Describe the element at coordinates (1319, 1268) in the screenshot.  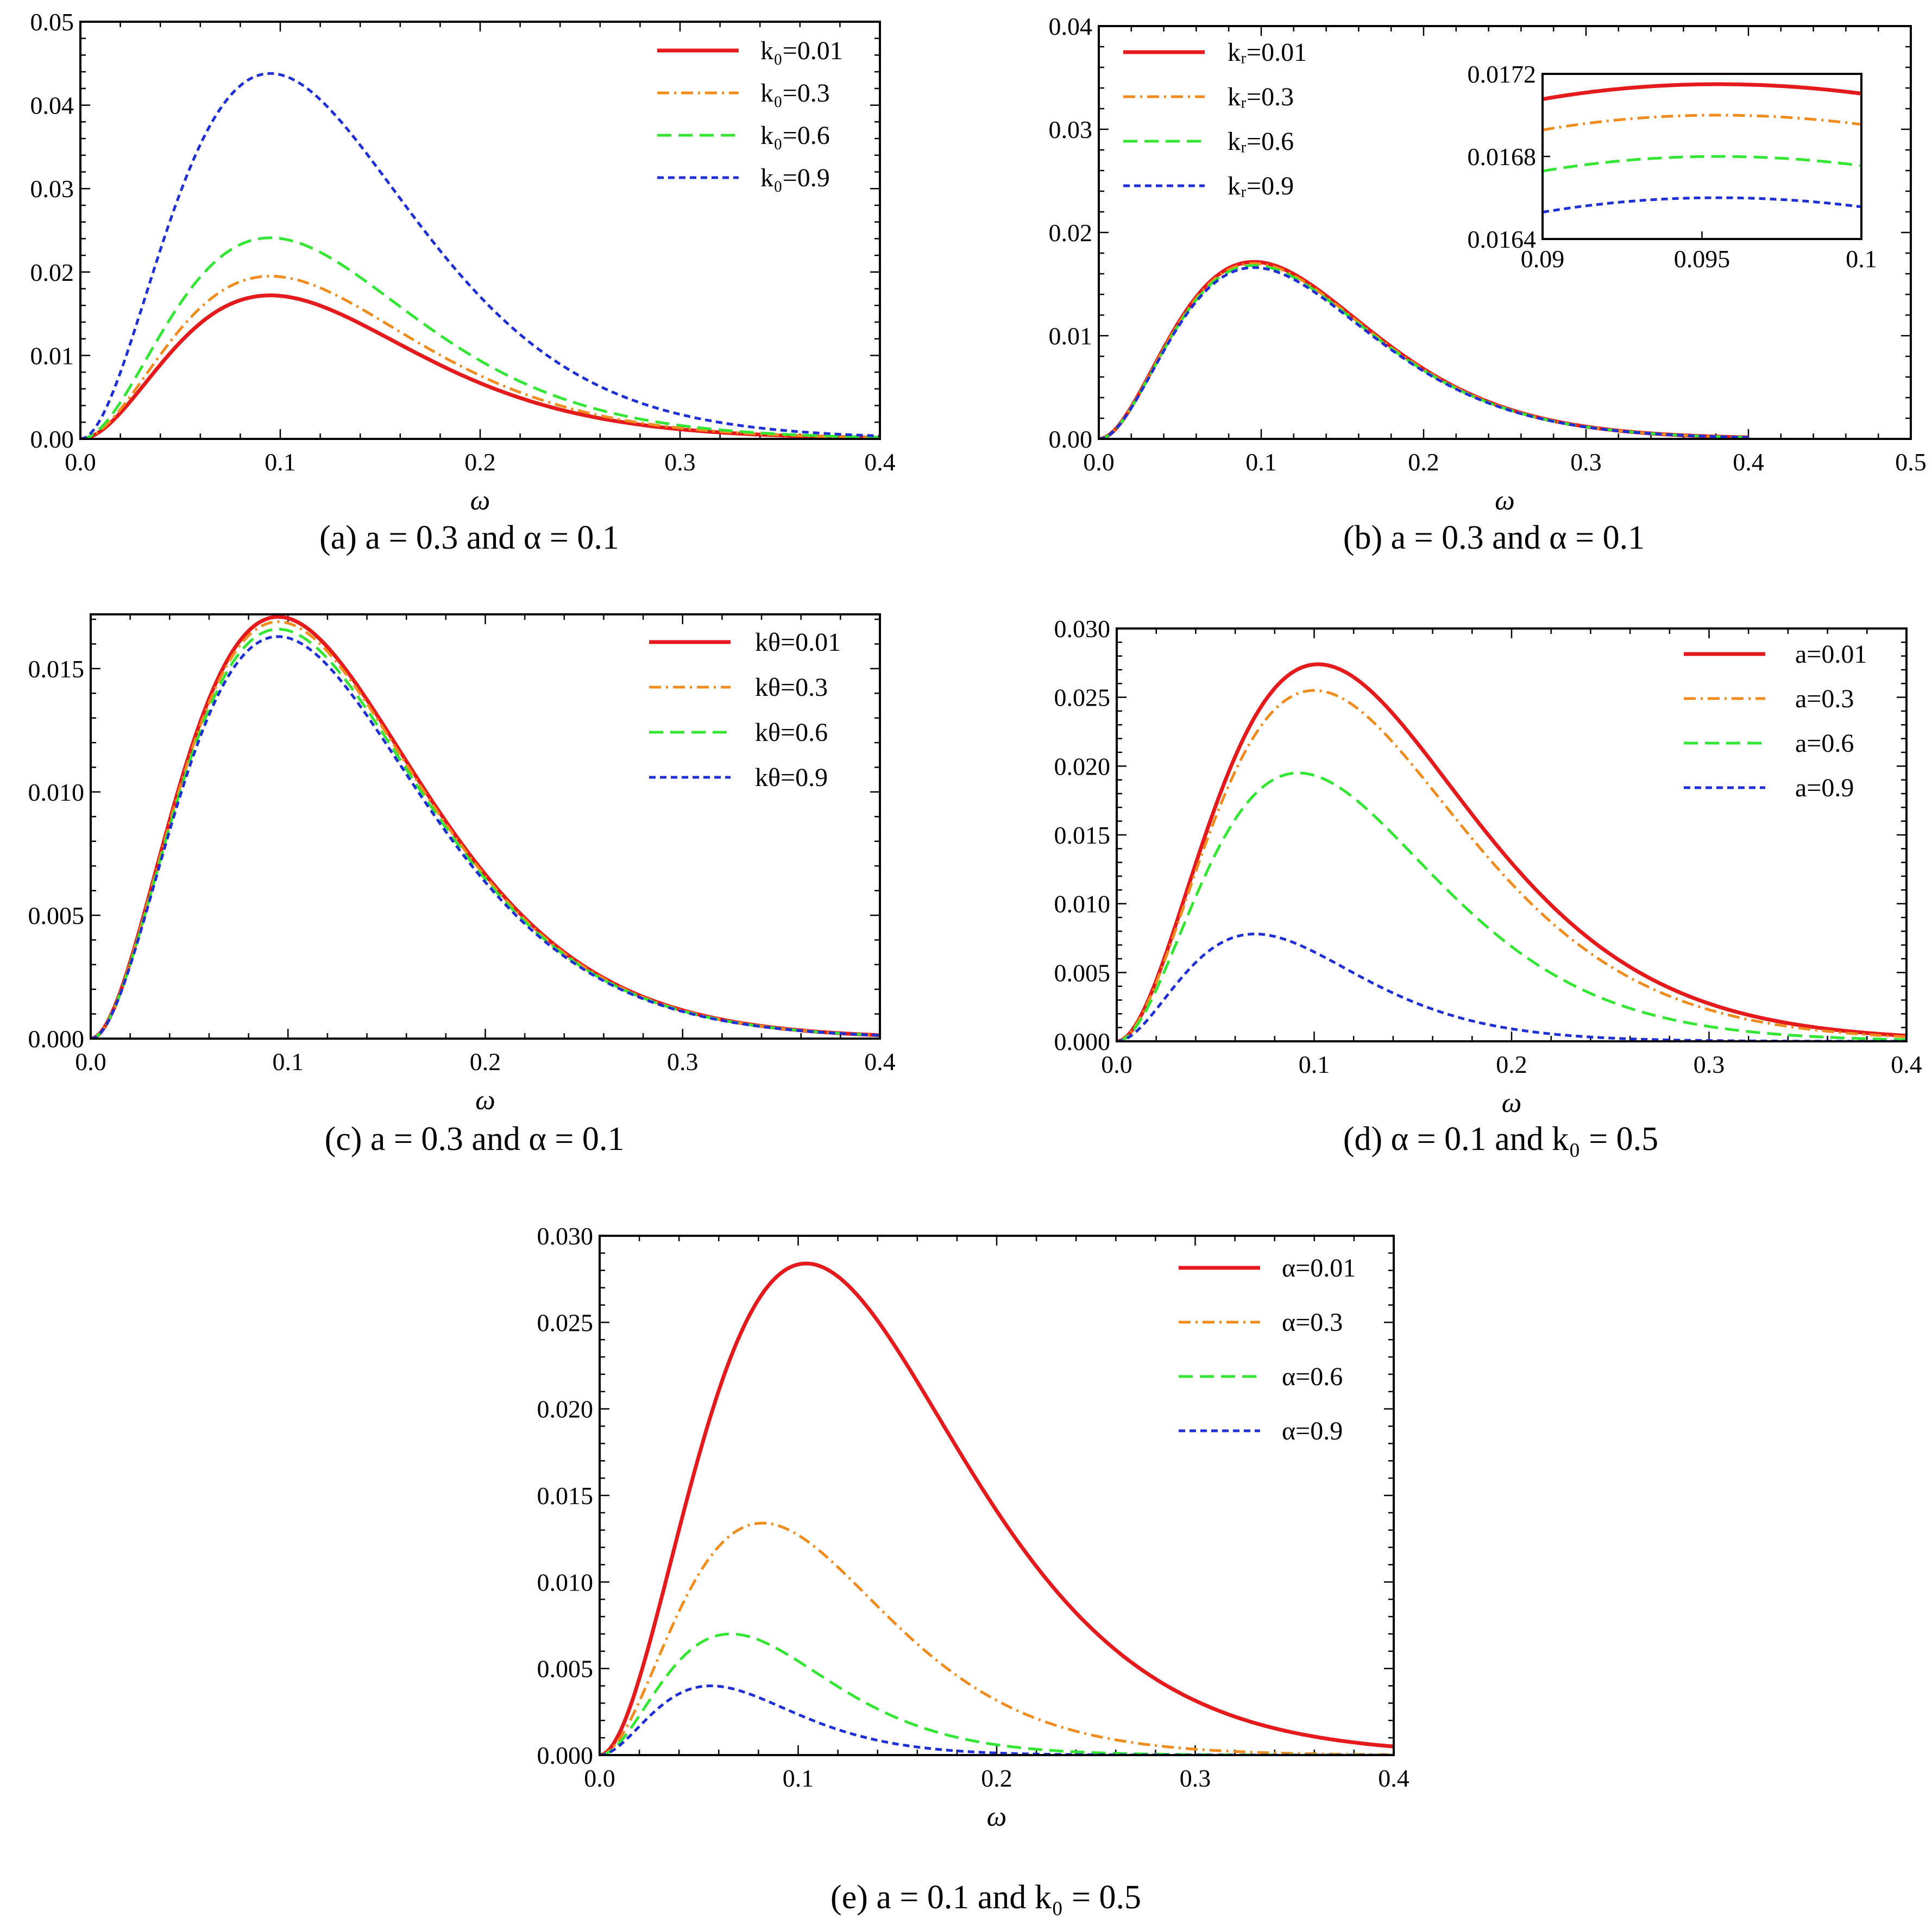
I see `legend-label: α=0.01` at that location.